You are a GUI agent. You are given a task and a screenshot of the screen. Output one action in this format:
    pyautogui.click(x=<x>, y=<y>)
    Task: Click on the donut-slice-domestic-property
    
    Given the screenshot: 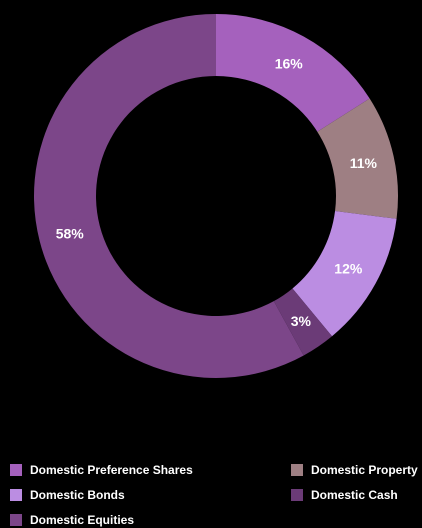 What is the action you would take?
    pyautogui.click(x=358, y=158)
    